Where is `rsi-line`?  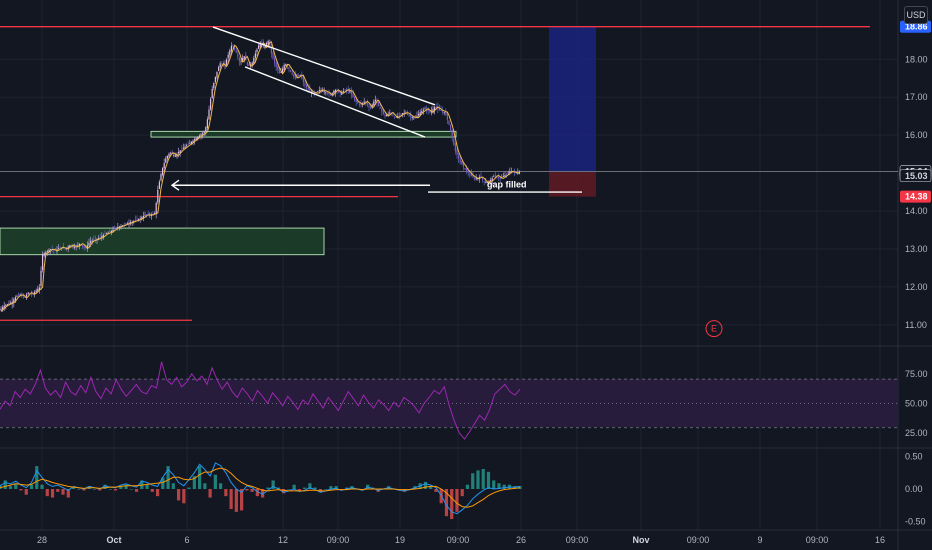 rsi-line is located at coordinates (260, 400).